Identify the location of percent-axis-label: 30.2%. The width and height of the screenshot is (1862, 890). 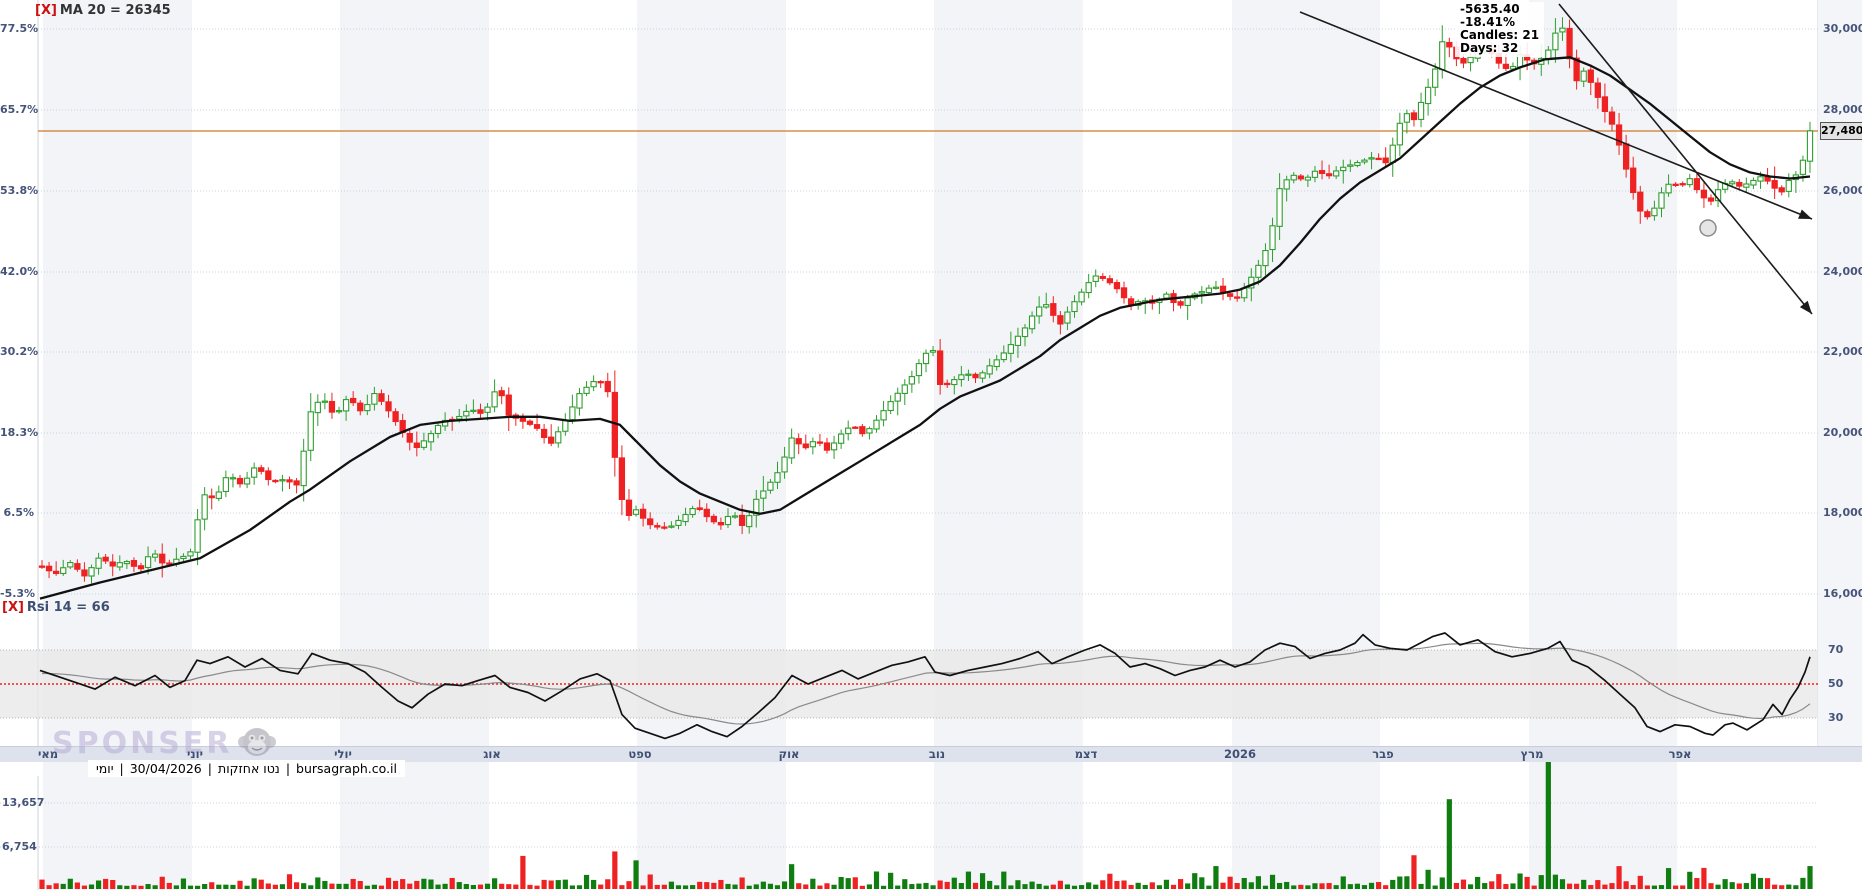
(19, 351).